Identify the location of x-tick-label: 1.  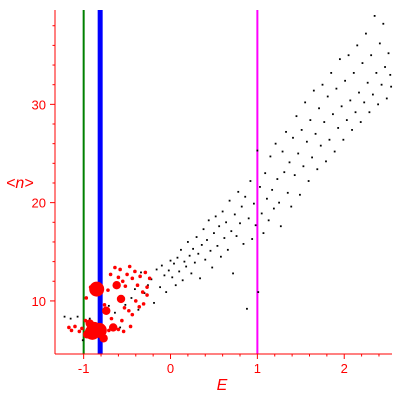
(257, 368).